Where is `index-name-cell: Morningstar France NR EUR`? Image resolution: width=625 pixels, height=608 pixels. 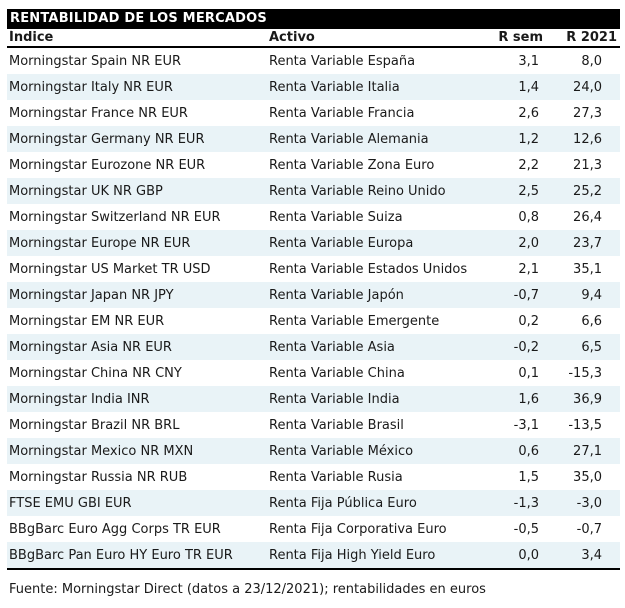
index-name-cell: Morningstar France NR EUR is located at coordinates (98, 113).